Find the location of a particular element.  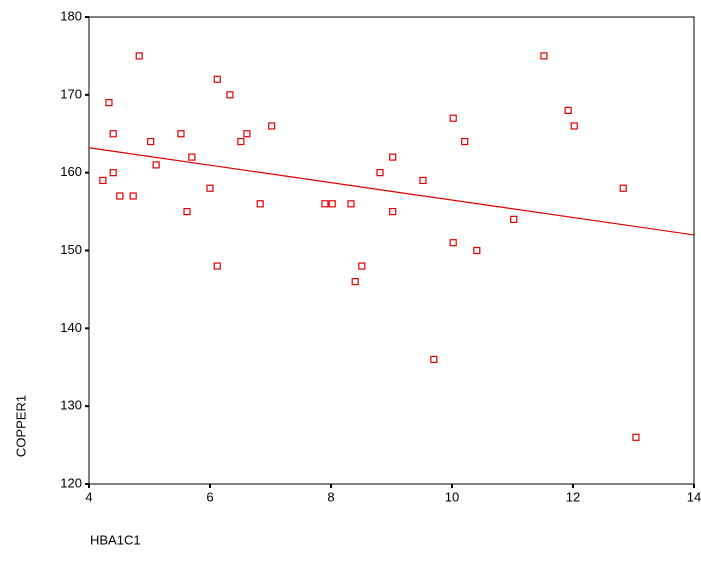

x-tick-label: 10 is located at coordinates (452, 496).